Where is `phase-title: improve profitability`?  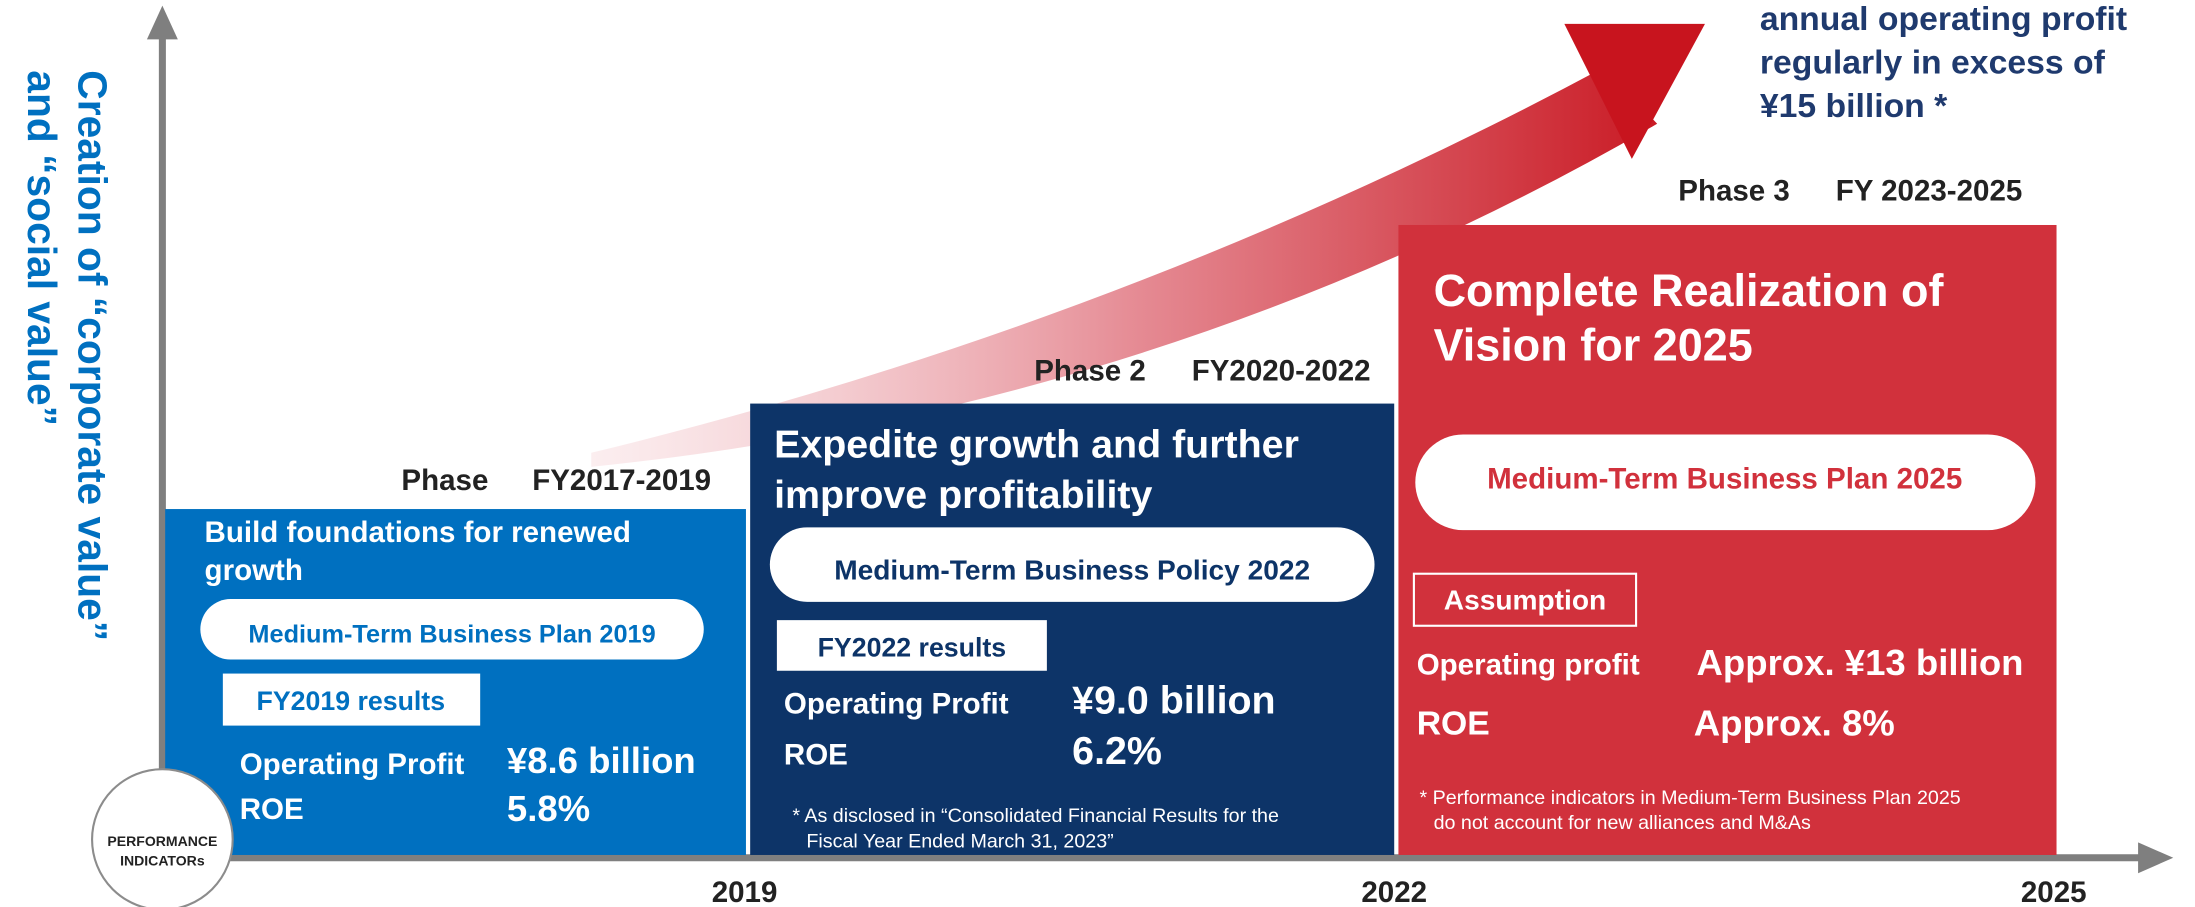 phase-title: improve profitability is located at coordinates (963, 495).